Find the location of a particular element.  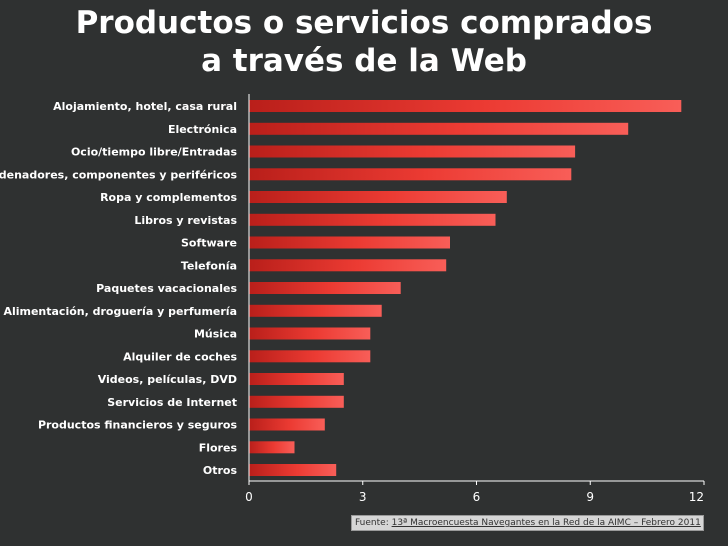

category-label-10: Música is located at coordinates (215, 334).